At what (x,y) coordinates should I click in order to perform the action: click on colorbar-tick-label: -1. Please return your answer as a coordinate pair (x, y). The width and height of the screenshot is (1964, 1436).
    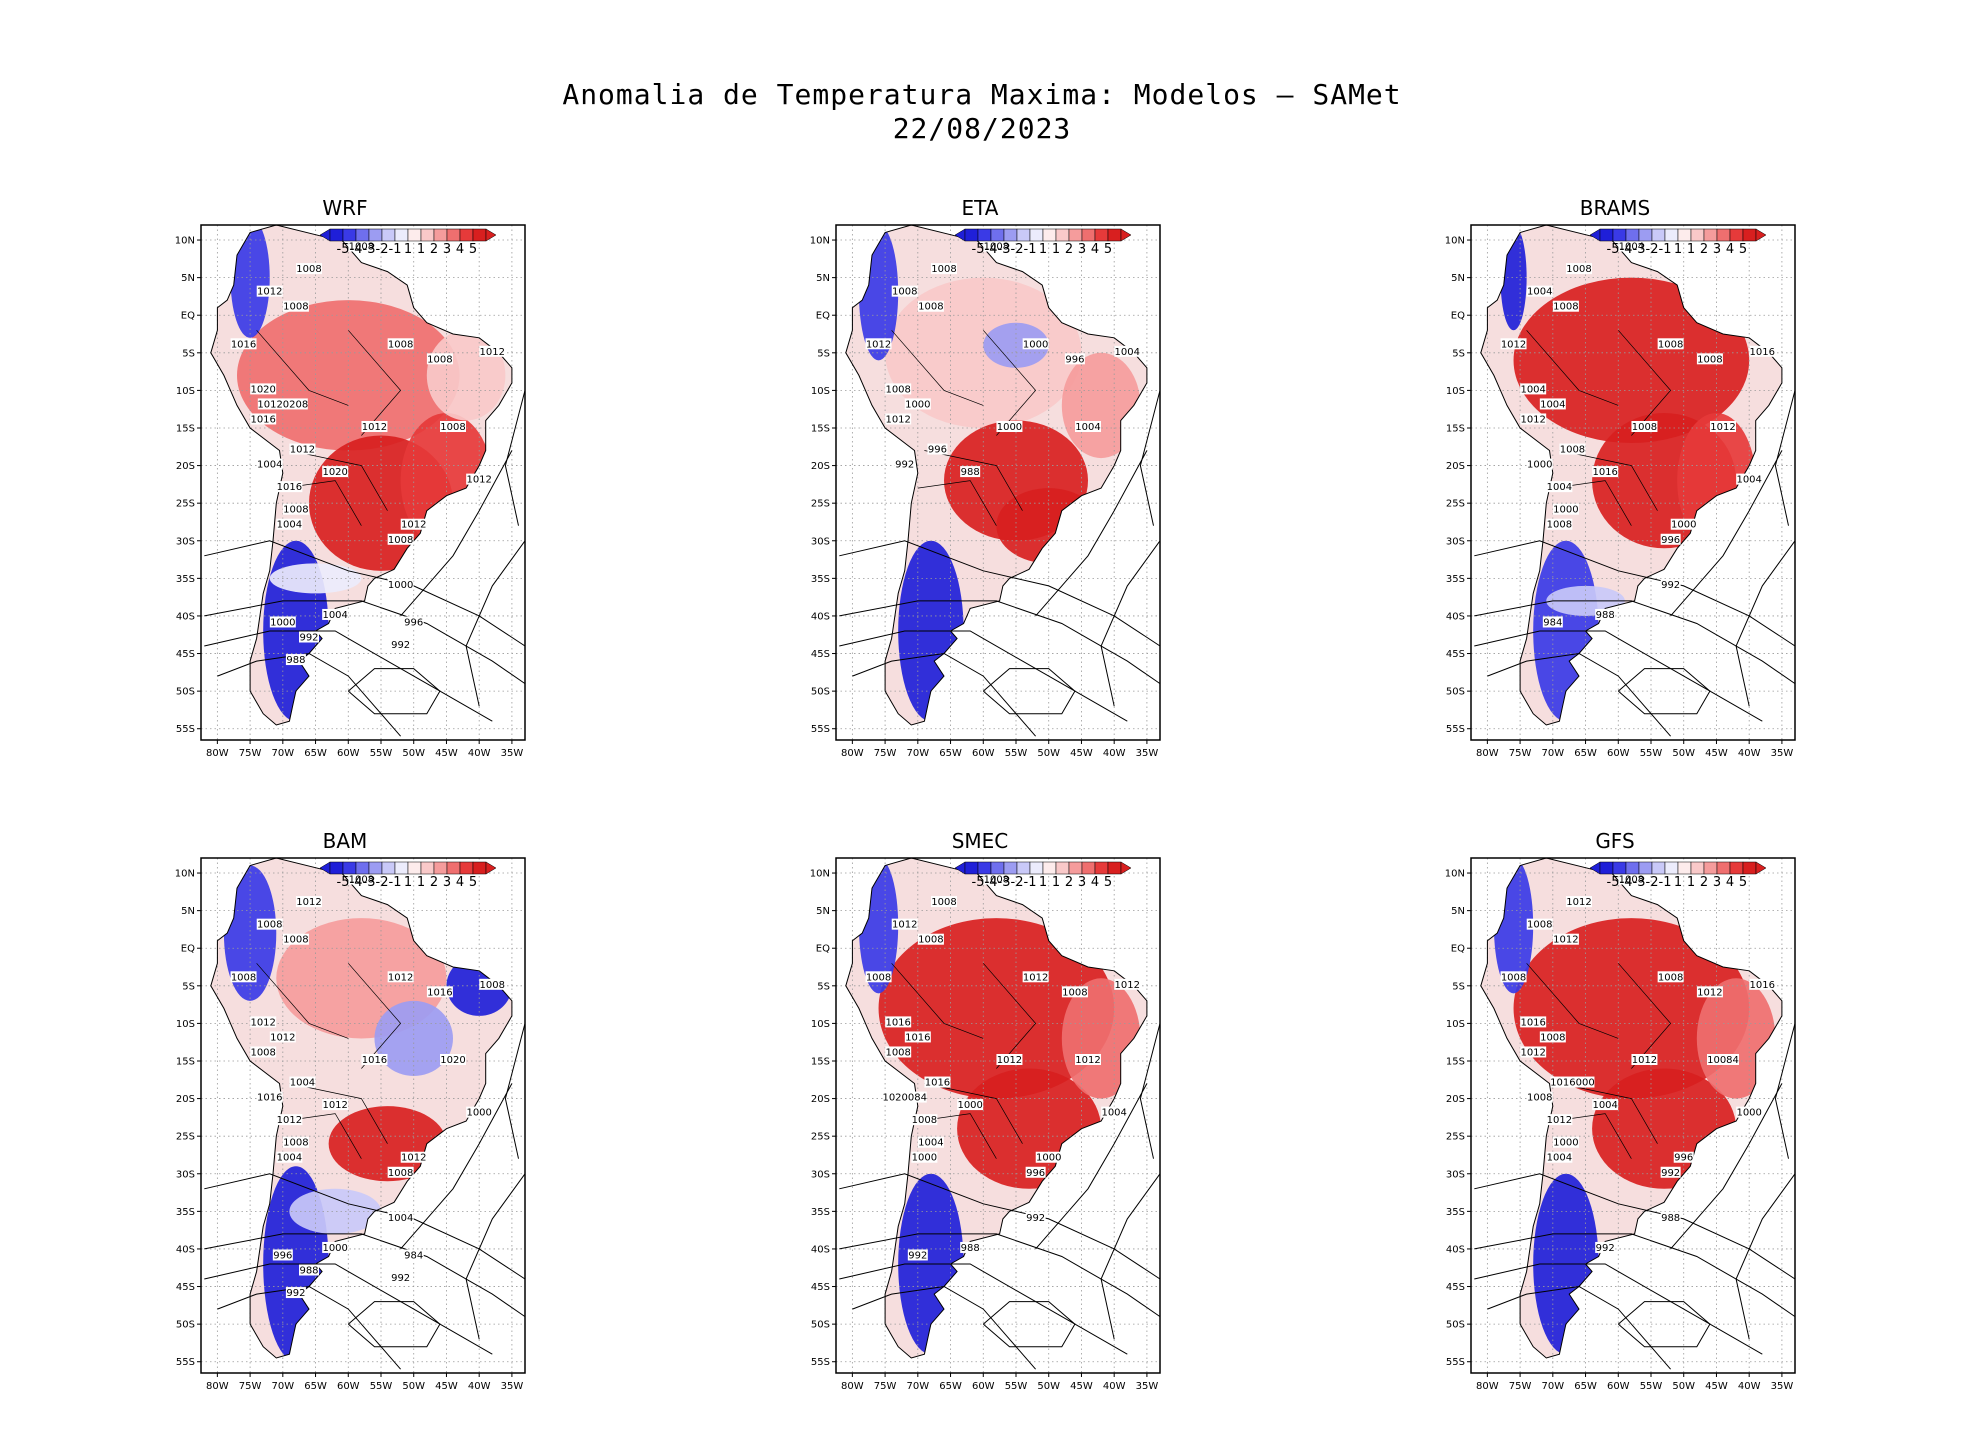
    Looking at the image, I should click on (1665, 882).